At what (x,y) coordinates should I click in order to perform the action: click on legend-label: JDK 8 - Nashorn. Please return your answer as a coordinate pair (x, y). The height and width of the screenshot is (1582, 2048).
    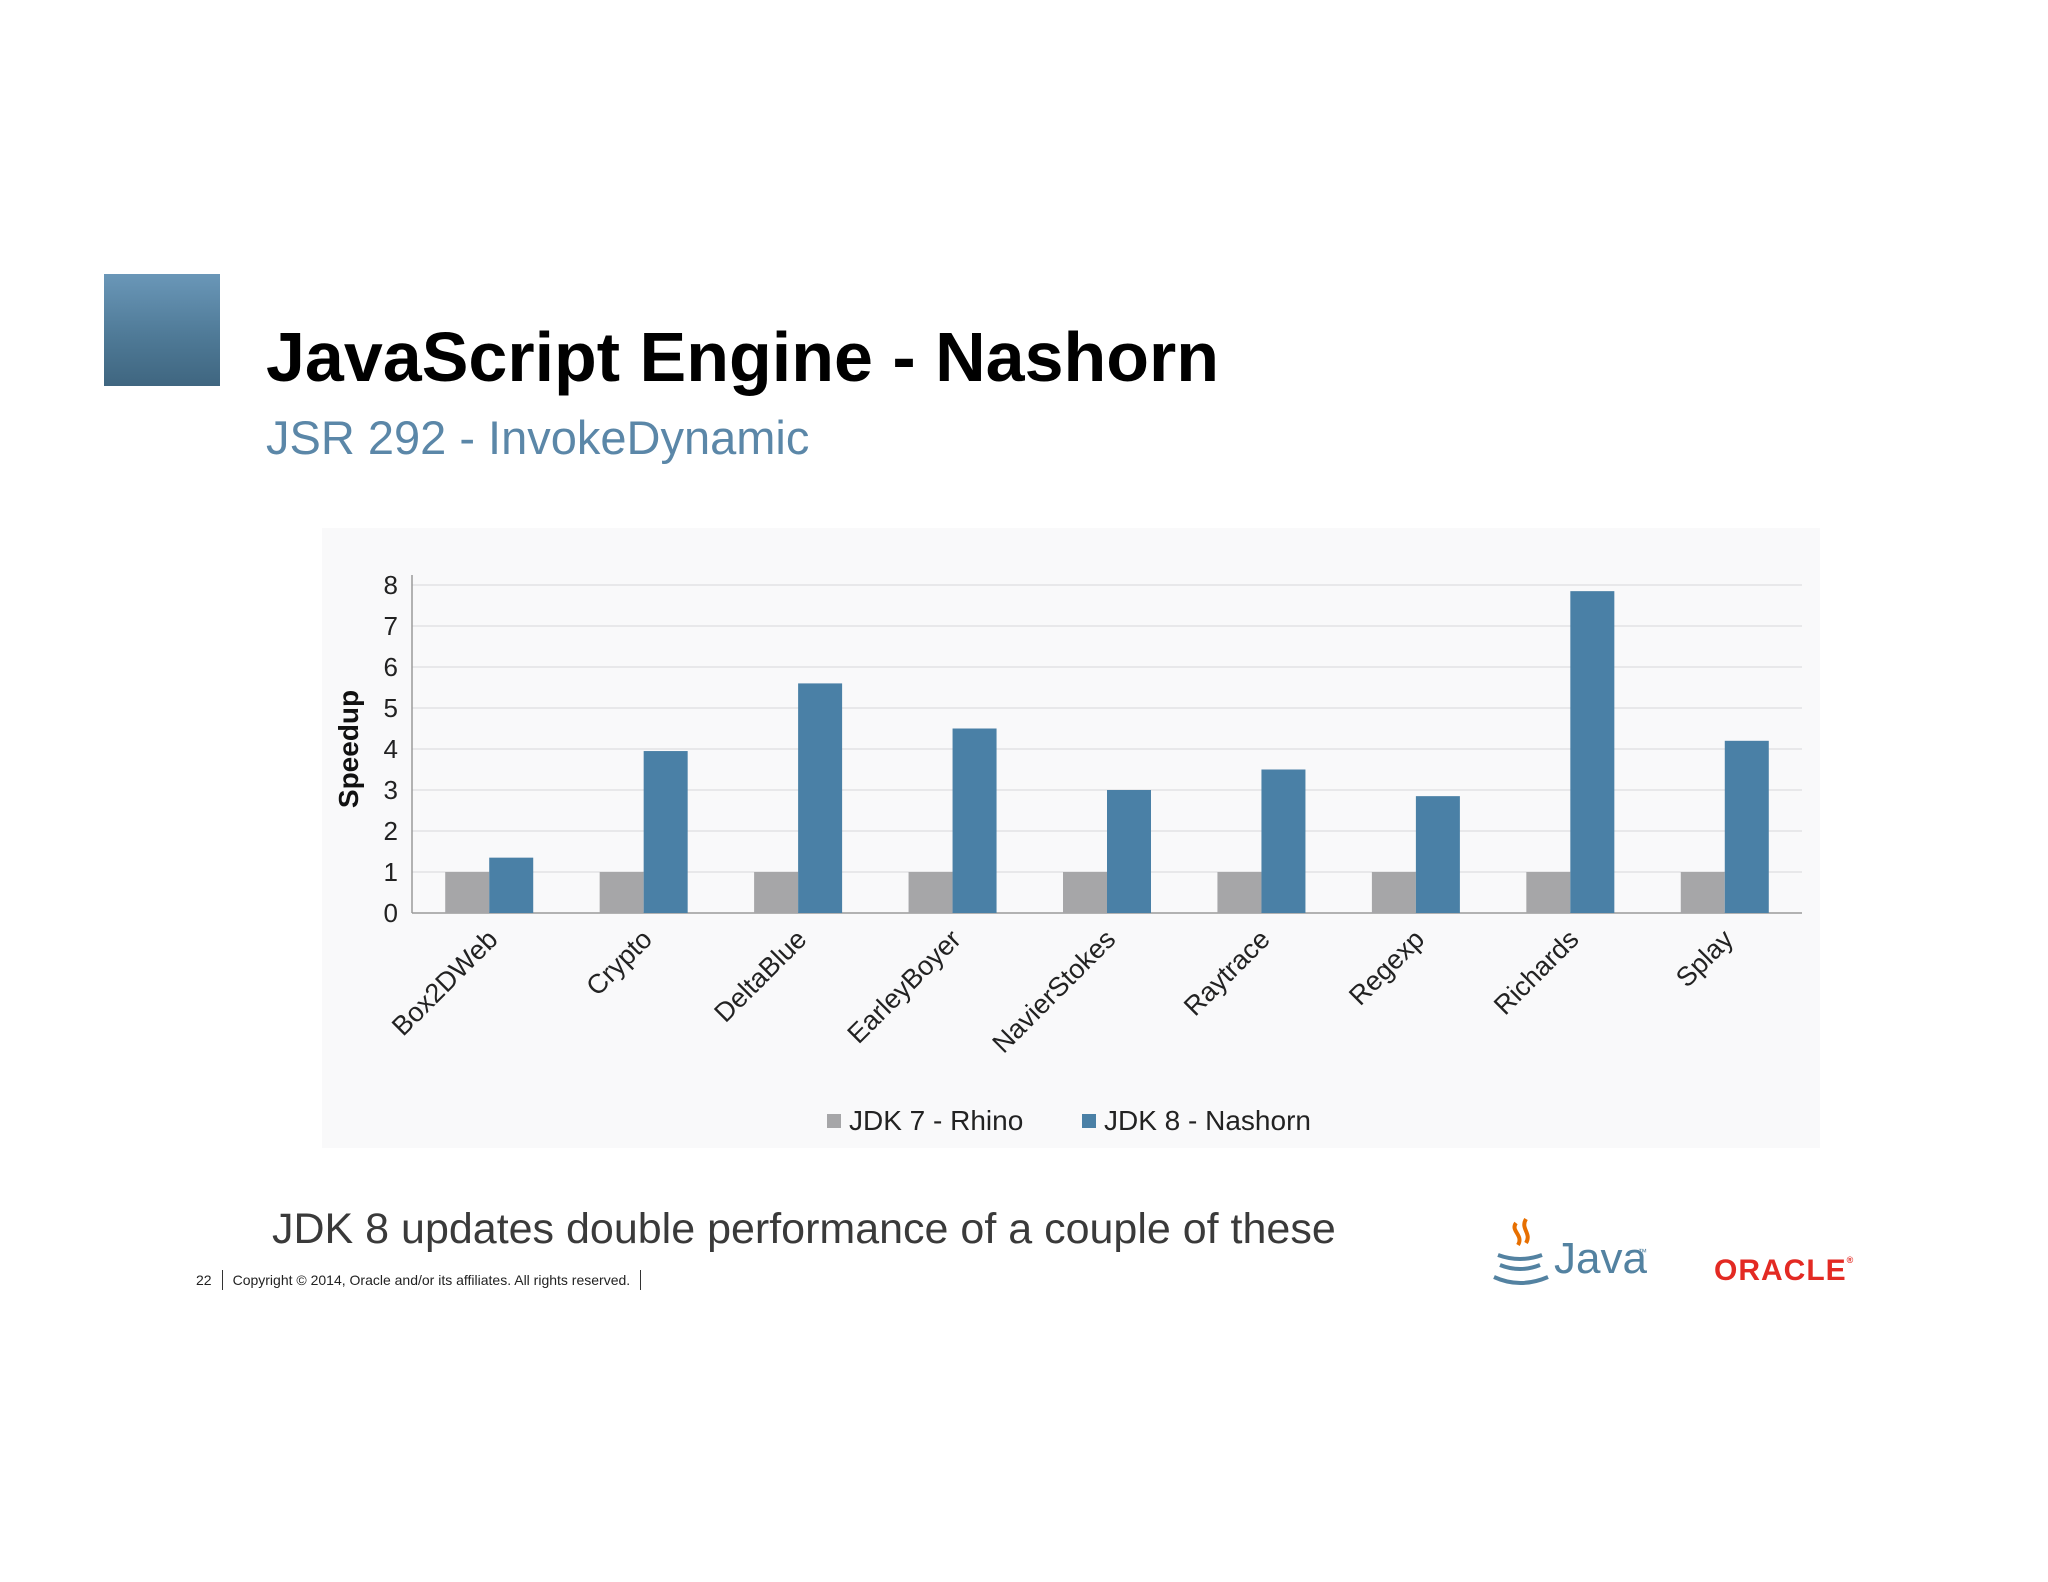
    Looking at the image, I should click on (1207, 1120).